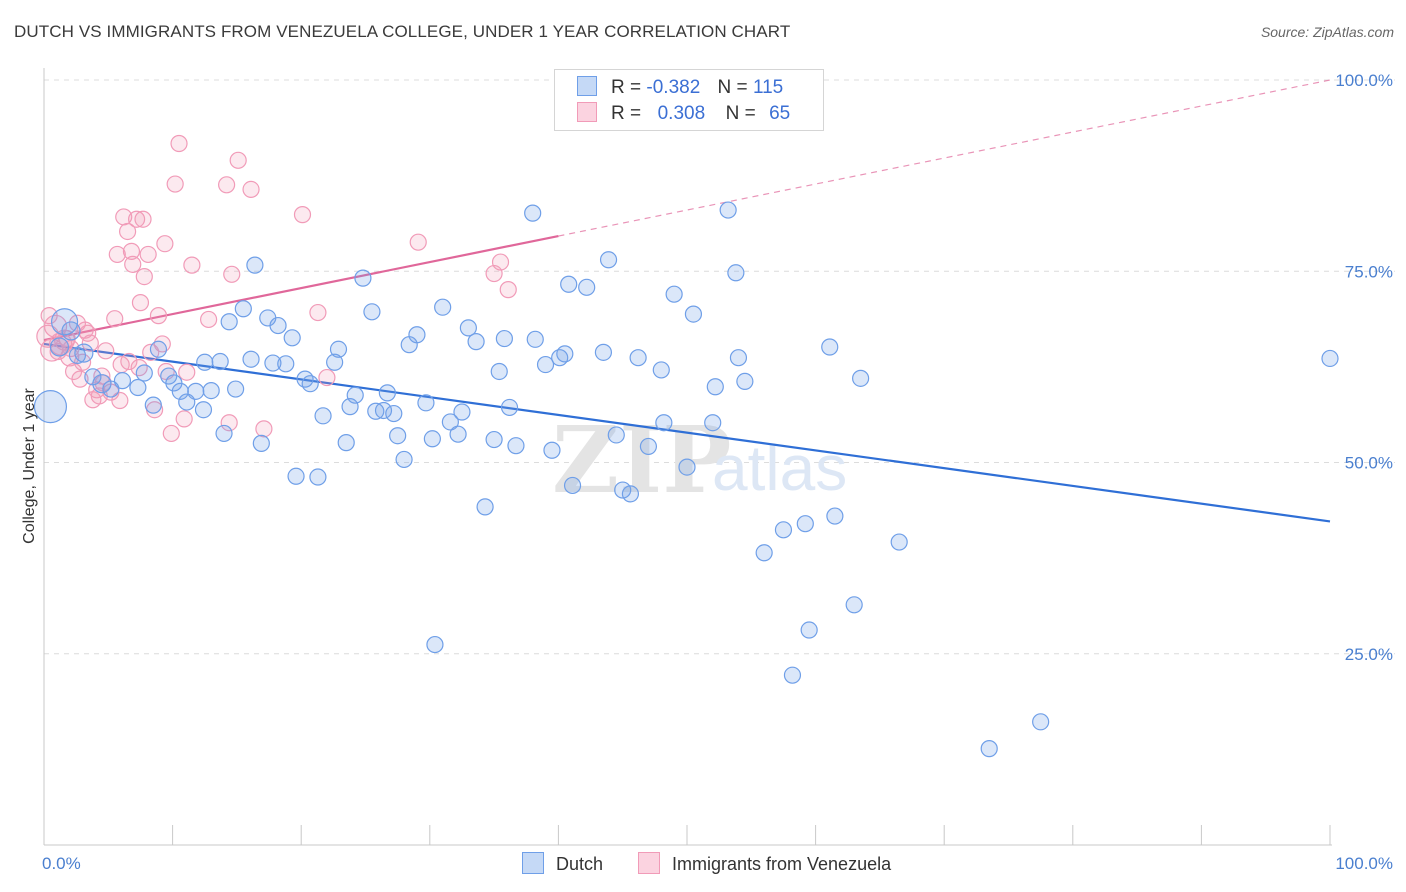 This screenshot has width=1406, height=892. Describe the element at coordinates (562, 863) in the screenshot. I see `bottom-legend-dutch: Dutch` at that location.